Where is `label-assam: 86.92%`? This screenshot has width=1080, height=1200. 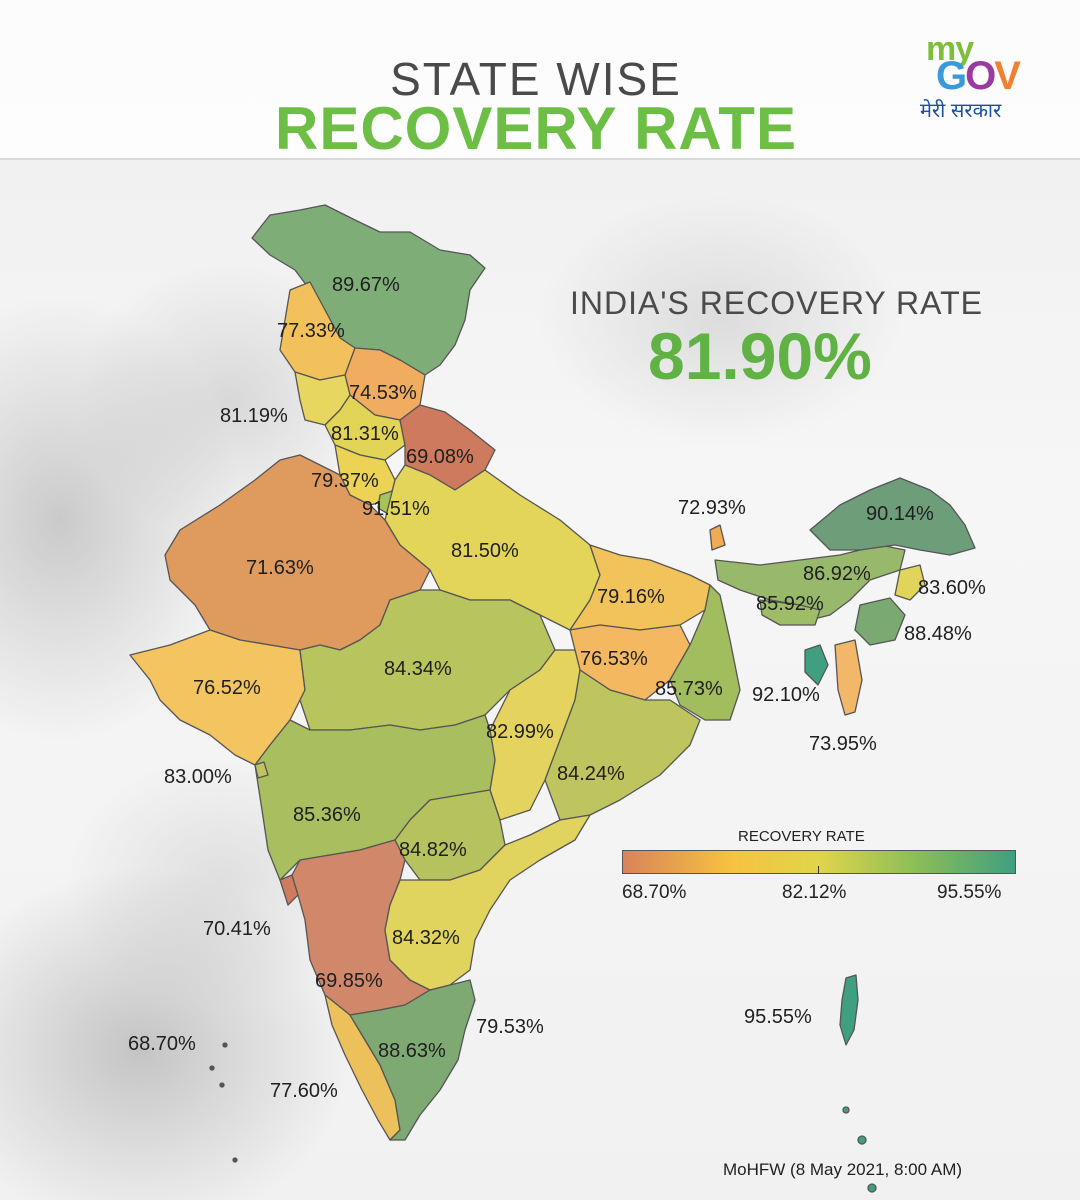
label-assam: 86.92% is located at coordinates (837, 574).